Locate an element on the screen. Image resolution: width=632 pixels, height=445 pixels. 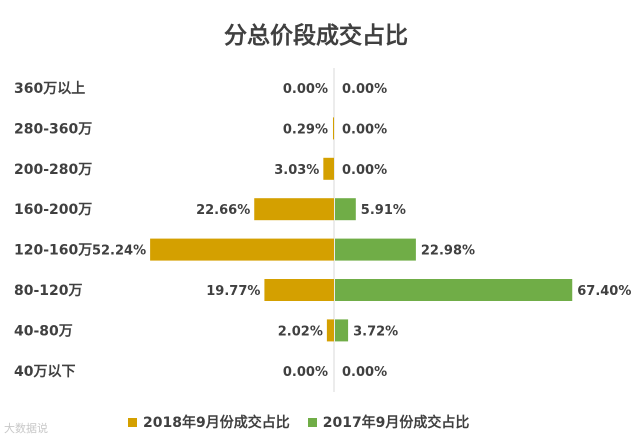
legend-item-2018: 2018年9月份成交占比 is located at coordinates (209, 422).